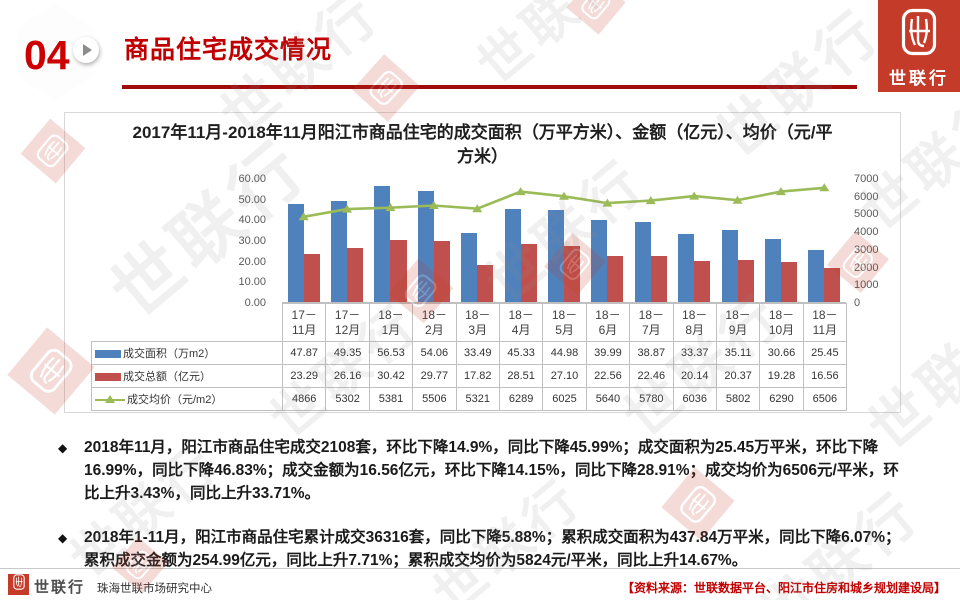 This screenshot has height=600, width=960. What do you see at coordinates (477, 353) in the screenshot?
I see `table-cell: 33.49` at bounding box center [477, 353].